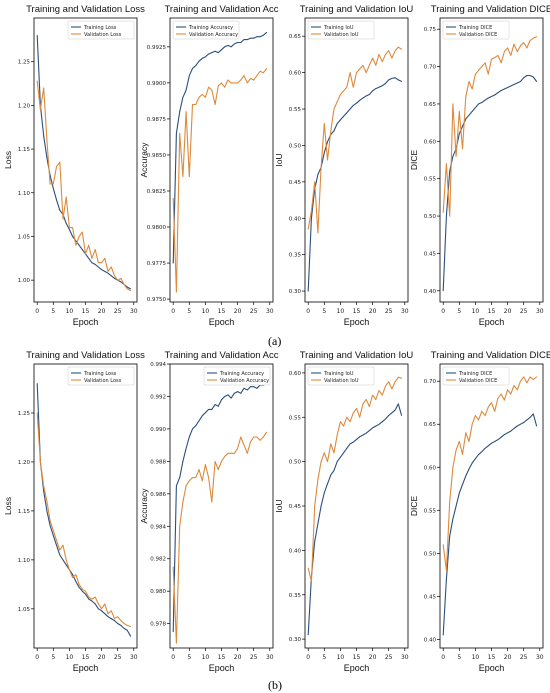  What do you see at coordinates (24, 106) in the screenshot?
I see `y-tick-label: 1.20` at bounding box center [24, 106].